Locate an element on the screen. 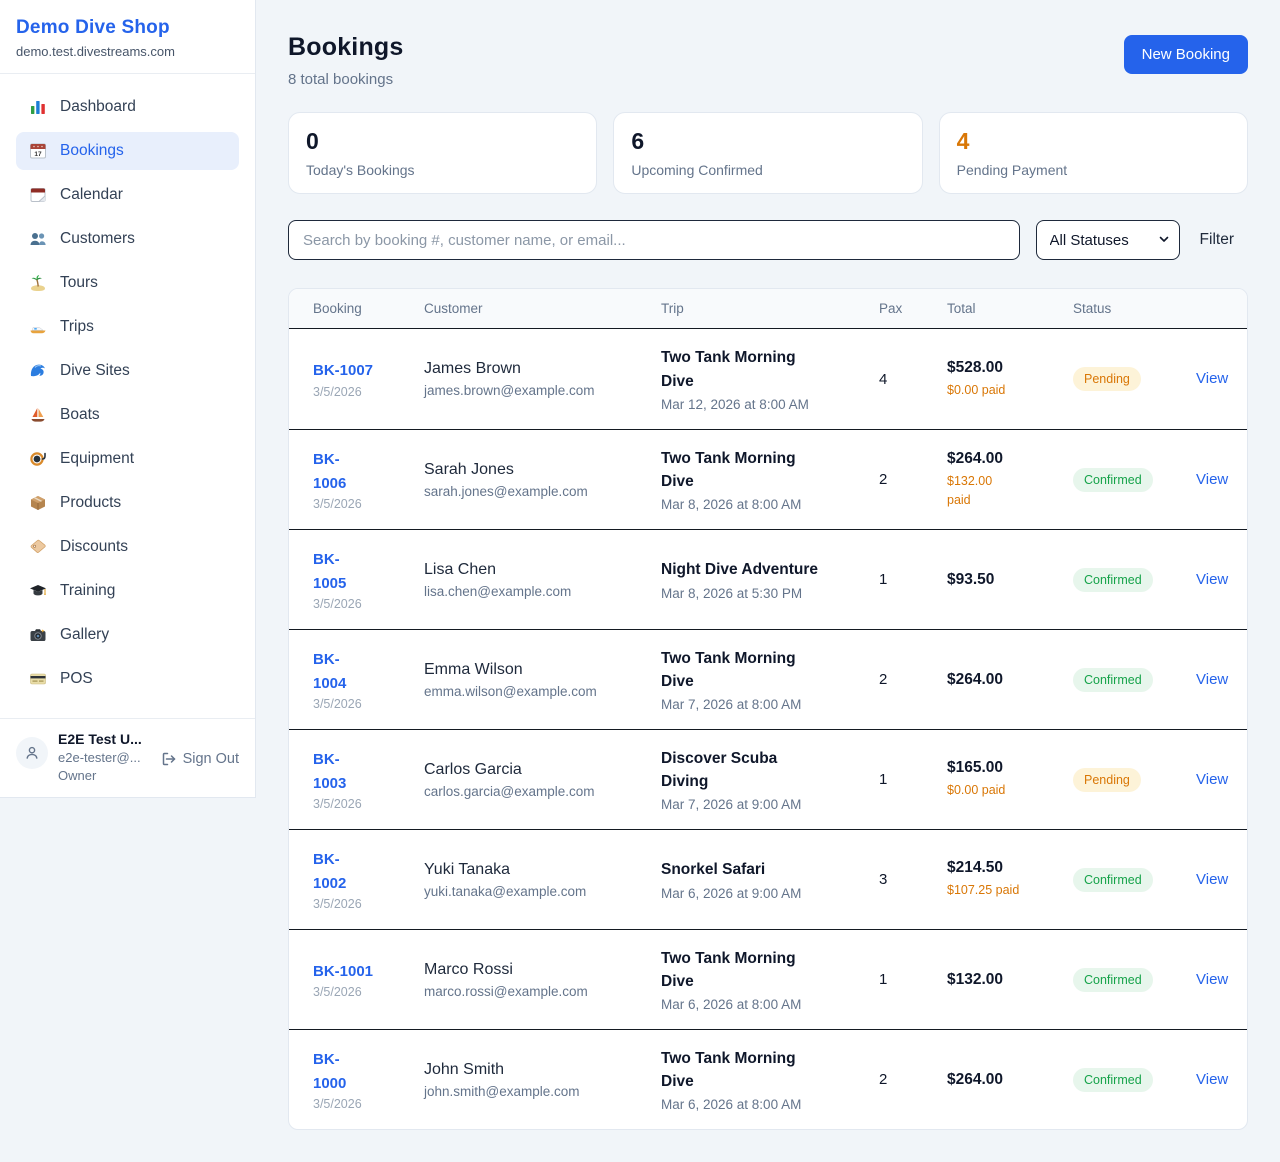  sidebar-item-trips: Trips is located at coordinates (127, 327).